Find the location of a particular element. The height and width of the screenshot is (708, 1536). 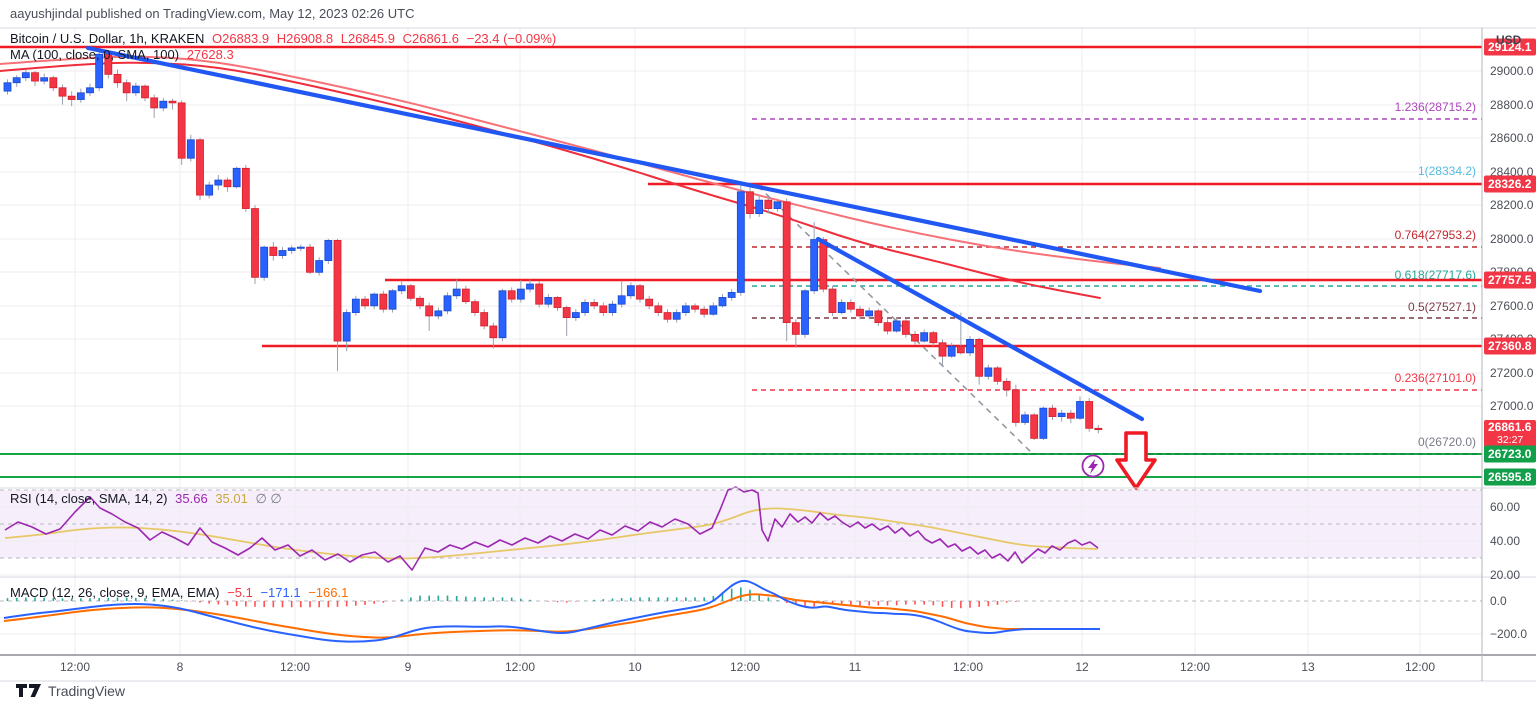

blue-trendline is located at coordinates (980, 329).